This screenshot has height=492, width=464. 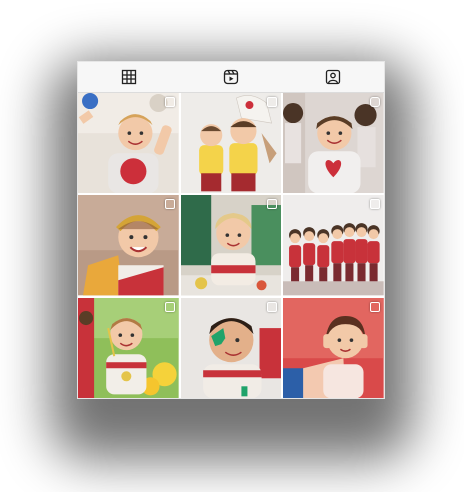 I want to click on reel-icon, so click(x=374, y=102).